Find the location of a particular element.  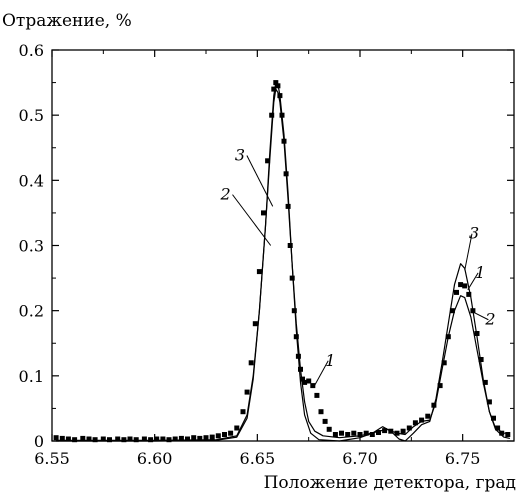

y-axis-title: Отражение, % is located at coordinates (67, 21).